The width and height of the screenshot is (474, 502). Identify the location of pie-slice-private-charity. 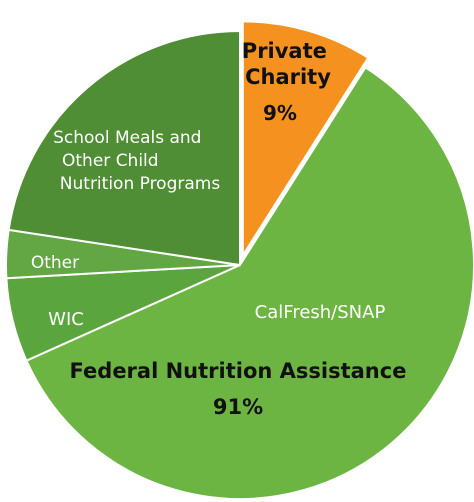
(305, 139).